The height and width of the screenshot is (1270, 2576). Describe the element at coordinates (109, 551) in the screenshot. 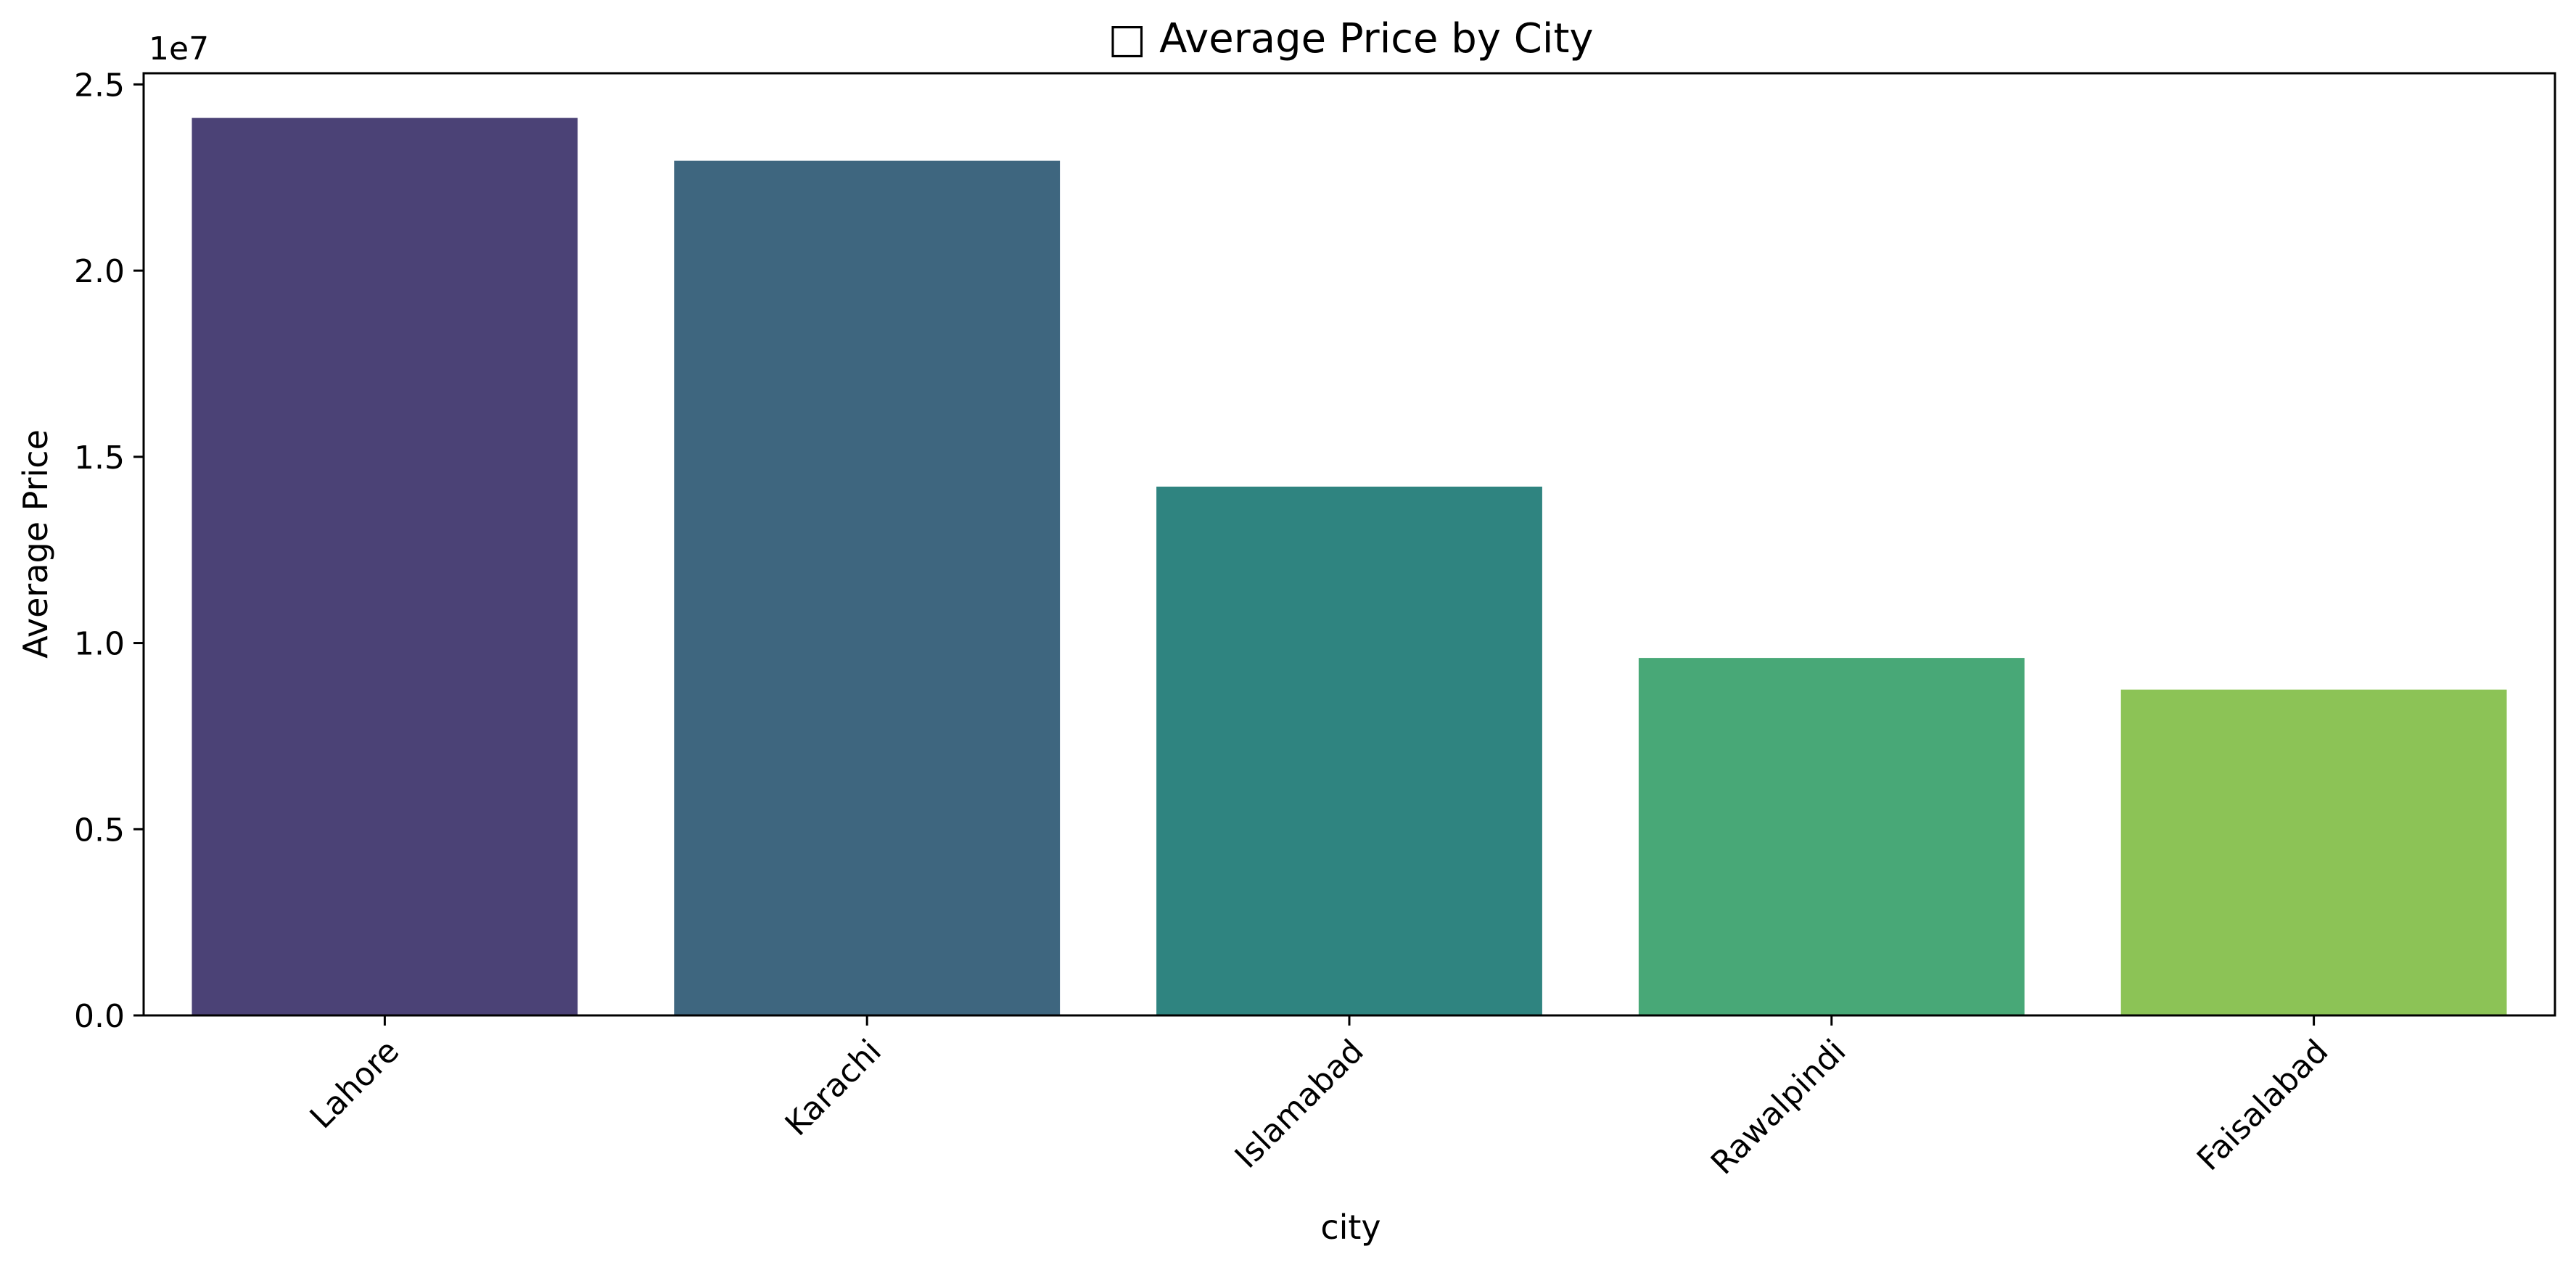

I see `y-axis: 0.0 0.5 1.0 1.5 2.0 2.5` at that location.